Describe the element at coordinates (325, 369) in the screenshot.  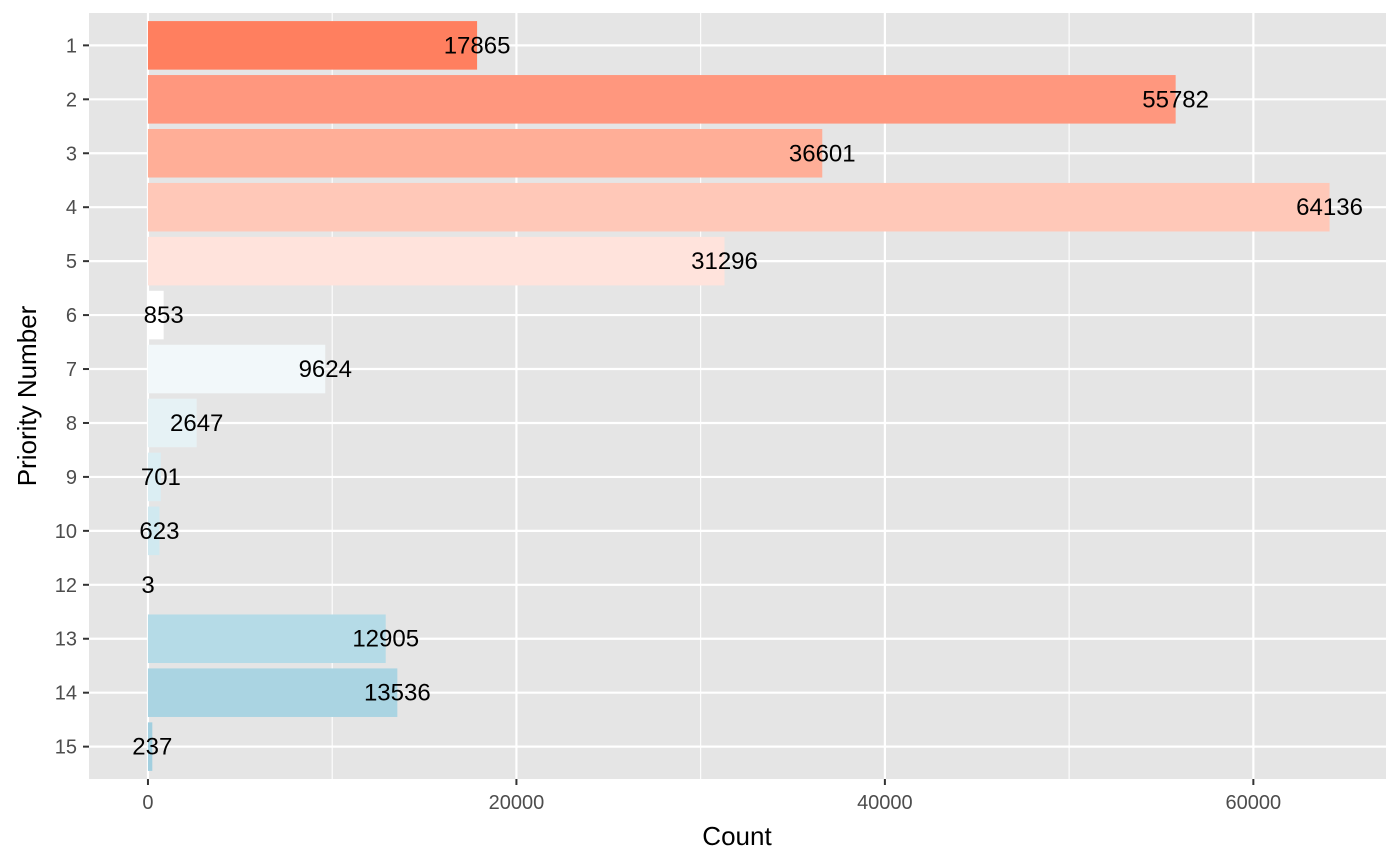
I see `bar-value-label: 9624` at that location.